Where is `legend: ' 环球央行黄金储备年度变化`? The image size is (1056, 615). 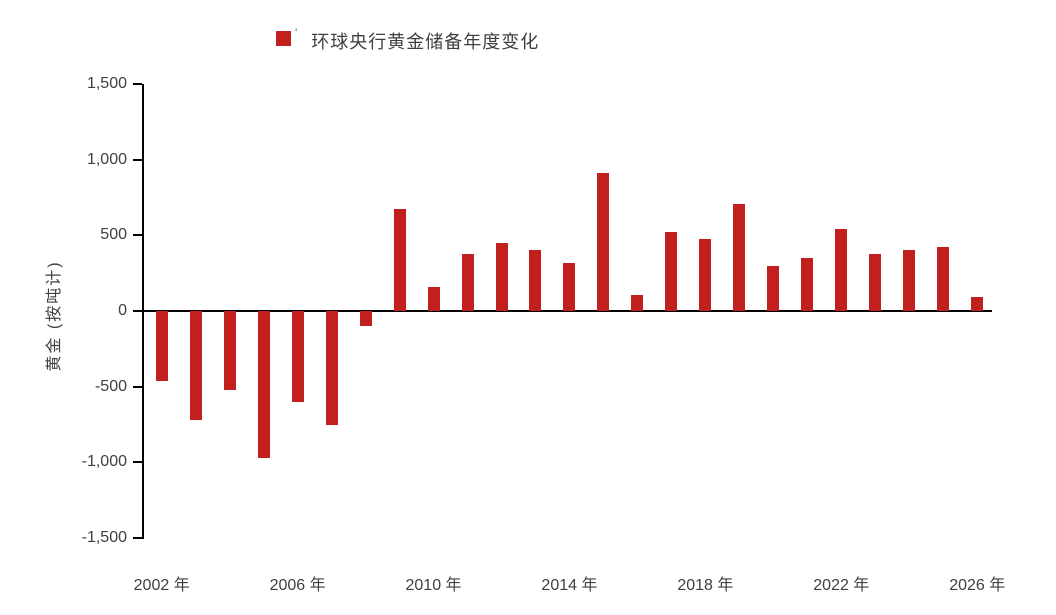
legend: ' 环球央行黄金储备年度变化 is located at coordinates (408, 40).